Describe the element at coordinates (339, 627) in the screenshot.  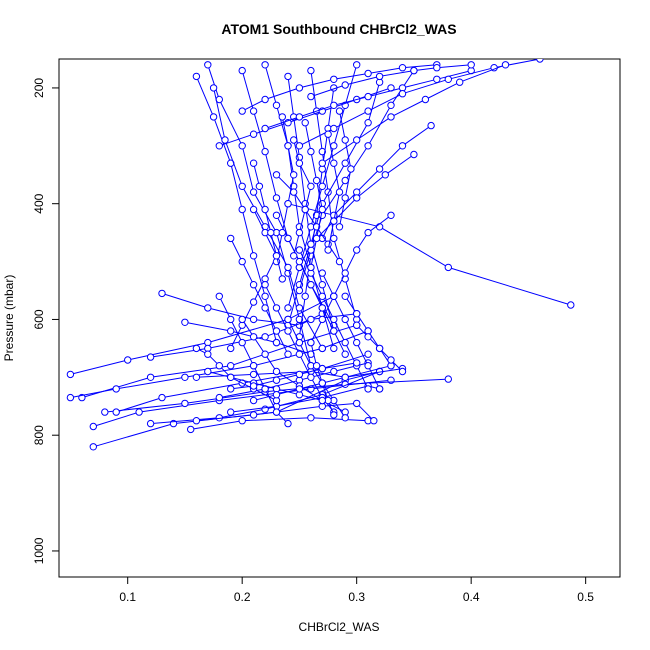
I see `x-axis-label: CHBrCl2_WAS` at that location.